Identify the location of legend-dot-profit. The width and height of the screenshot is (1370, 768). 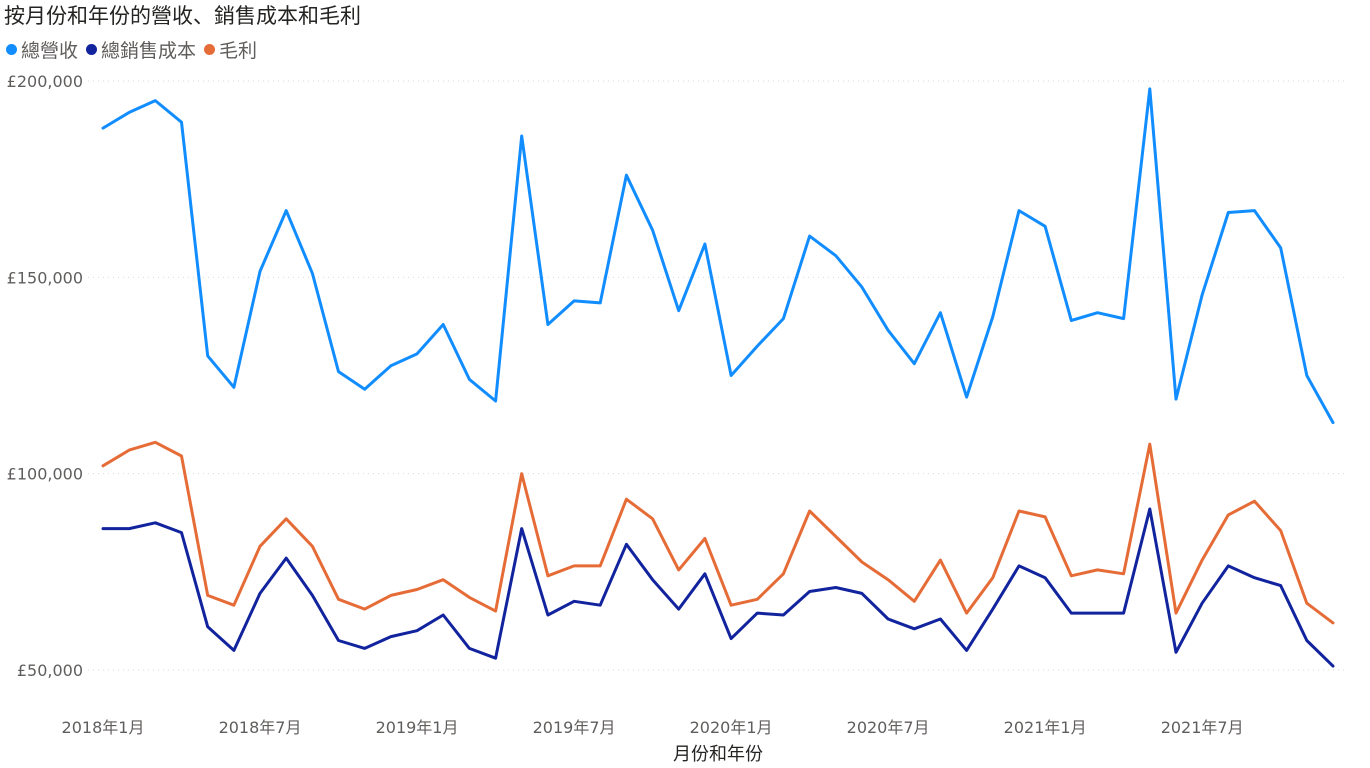
(210, 49).